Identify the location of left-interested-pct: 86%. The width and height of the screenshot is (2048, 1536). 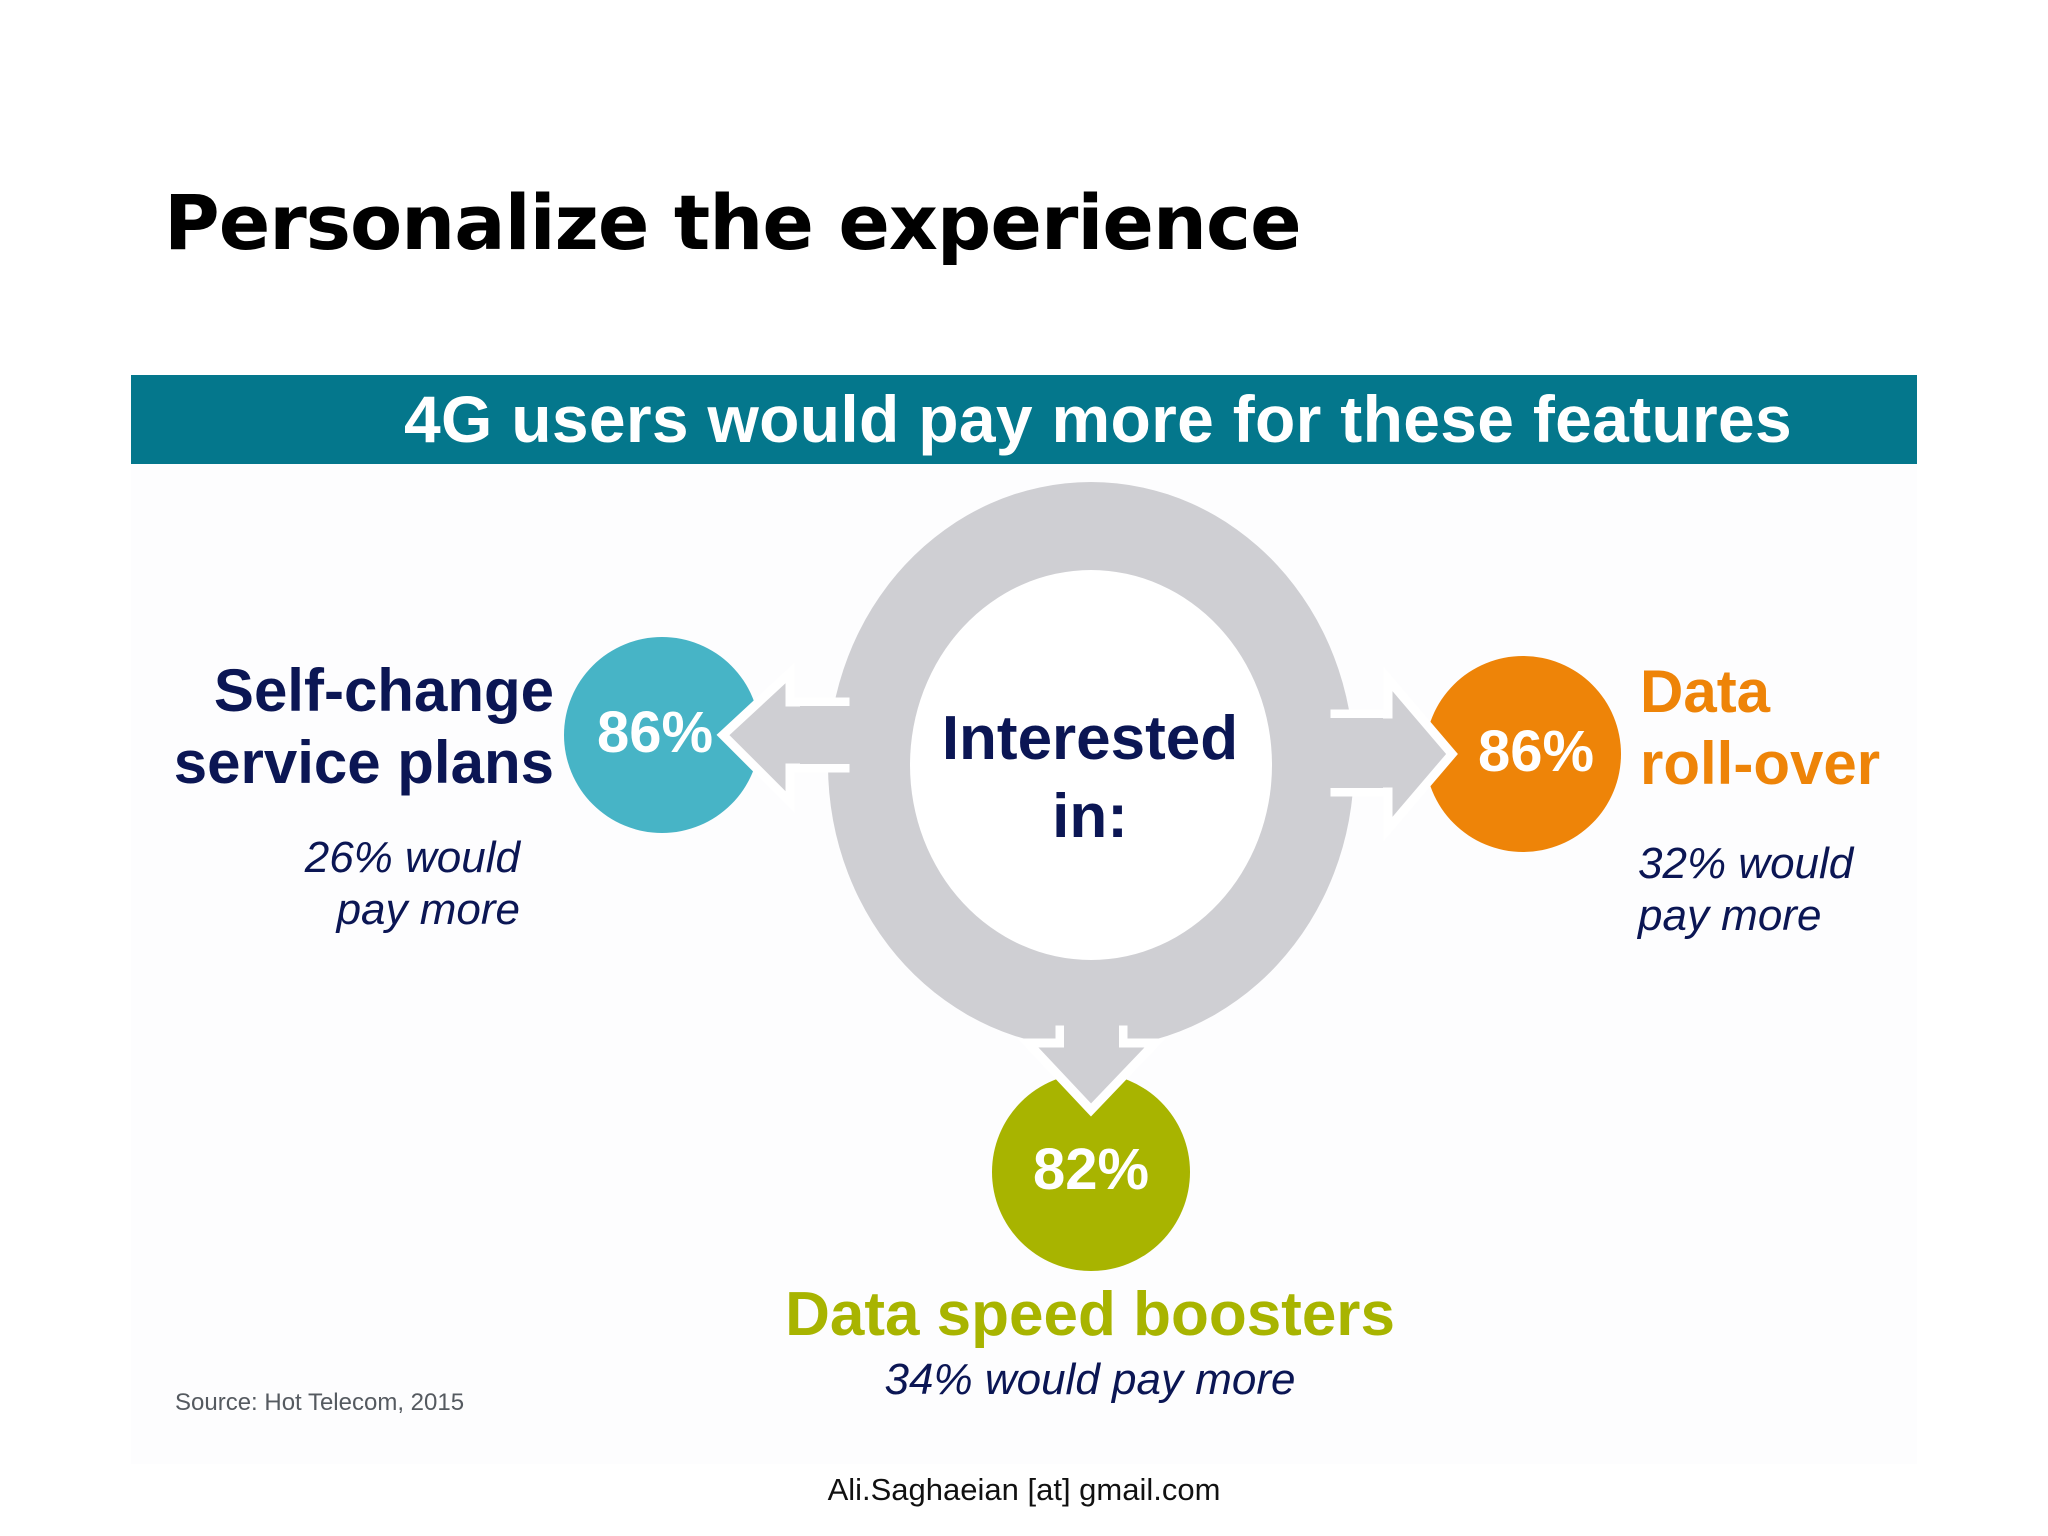
(655, 732).